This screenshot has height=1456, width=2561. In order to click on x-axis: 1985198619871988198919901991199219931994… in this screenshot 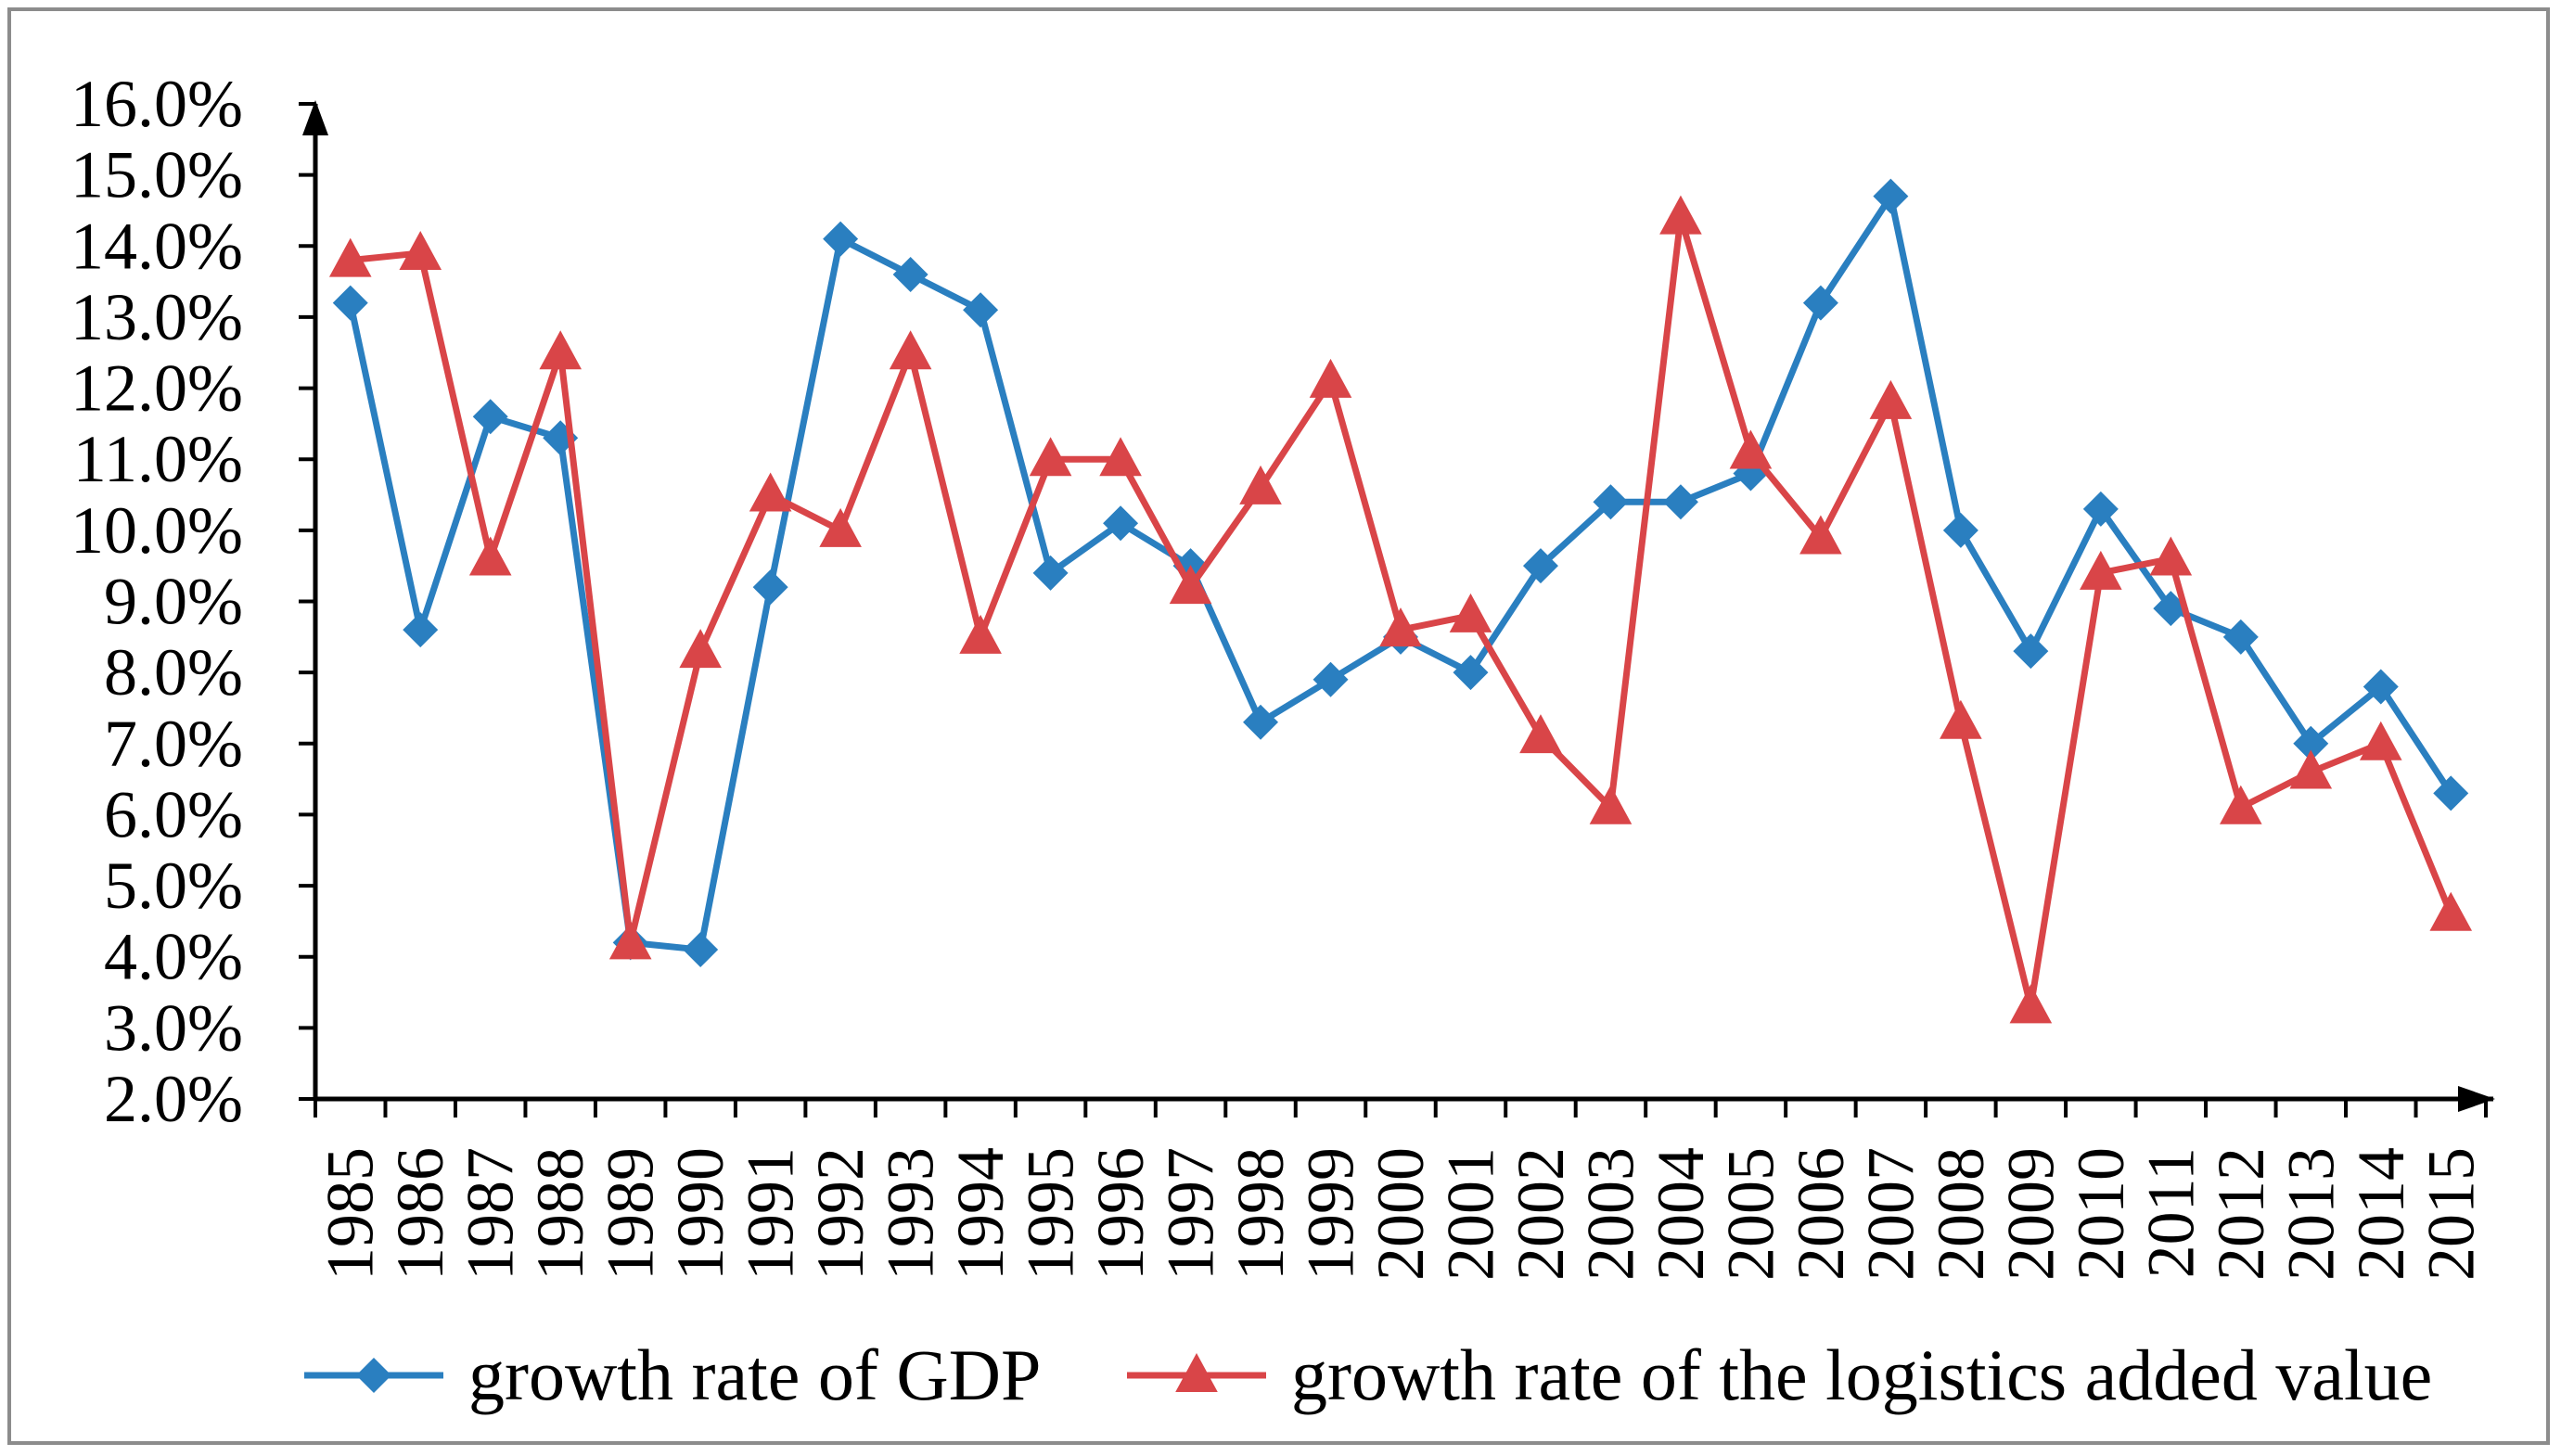, I will do `click(1404, 1183)`.